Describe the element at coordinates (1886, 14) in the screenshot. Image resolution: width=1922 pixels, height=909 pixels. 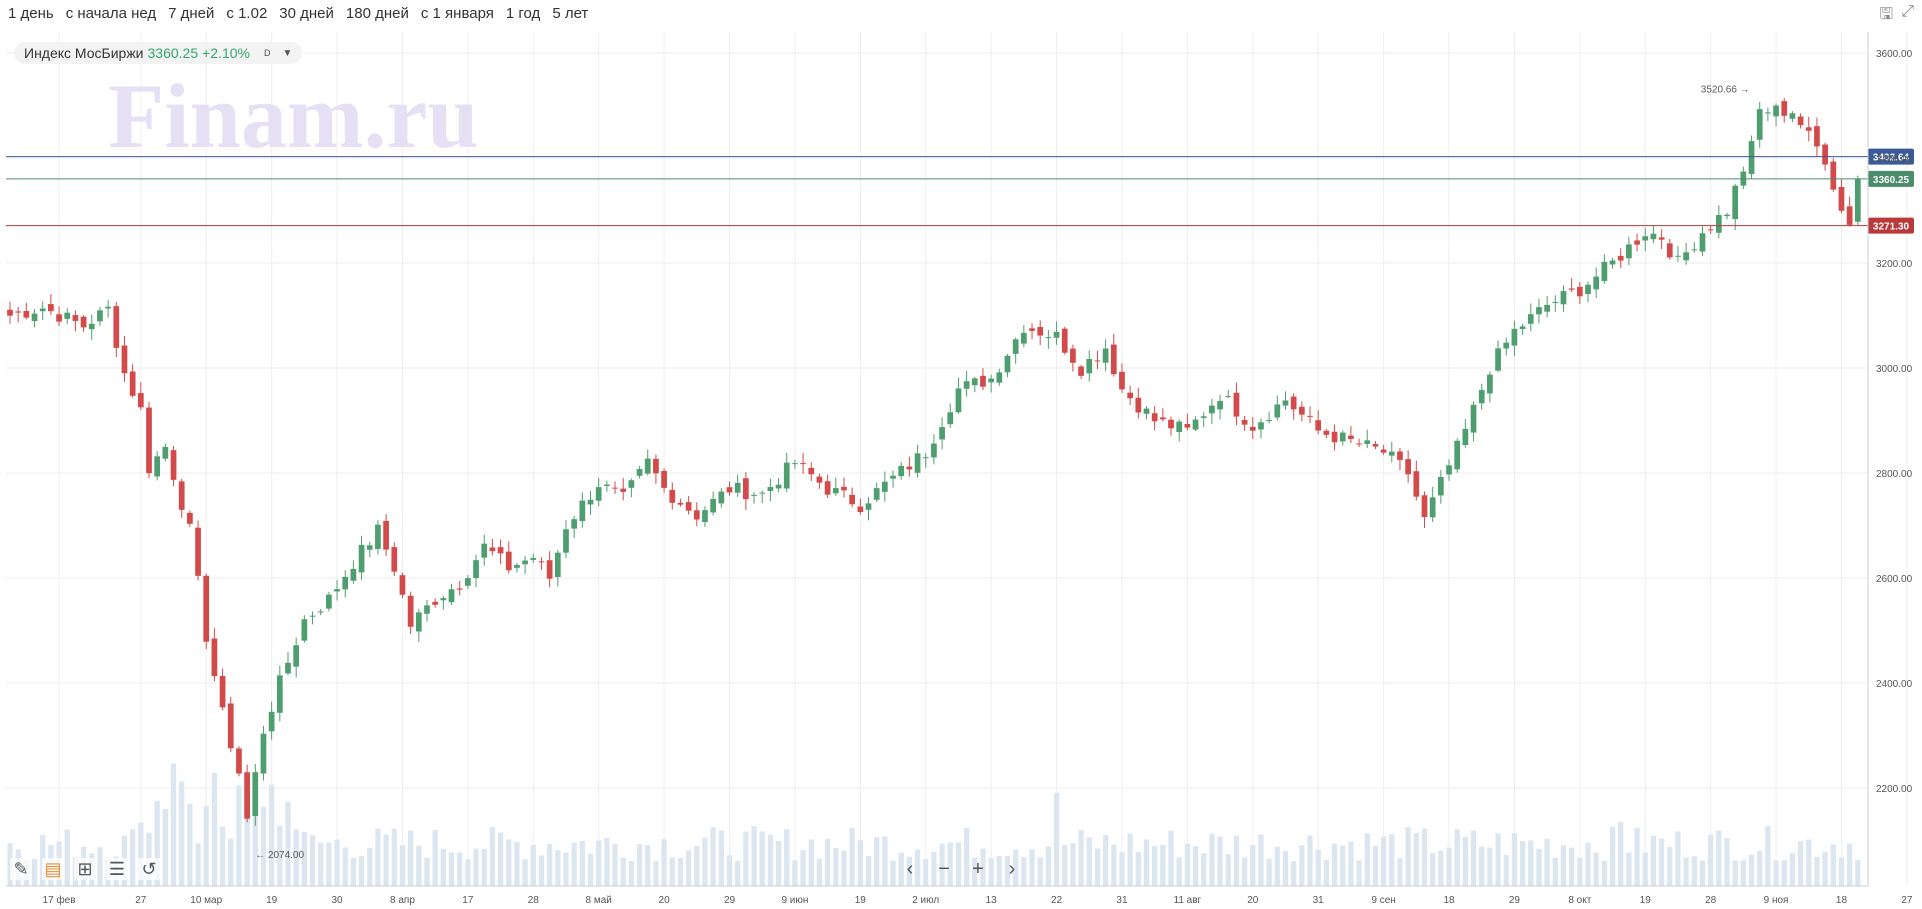
I see `save-icon: 🖫` at that location.